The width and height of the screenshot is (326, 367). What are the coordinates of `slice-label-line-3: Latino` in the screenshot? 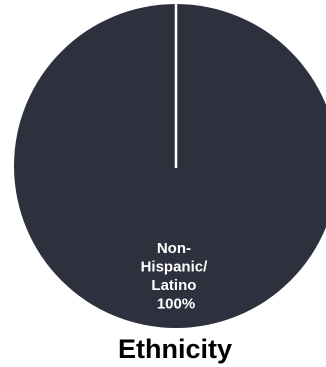 It's located at (173, 285).